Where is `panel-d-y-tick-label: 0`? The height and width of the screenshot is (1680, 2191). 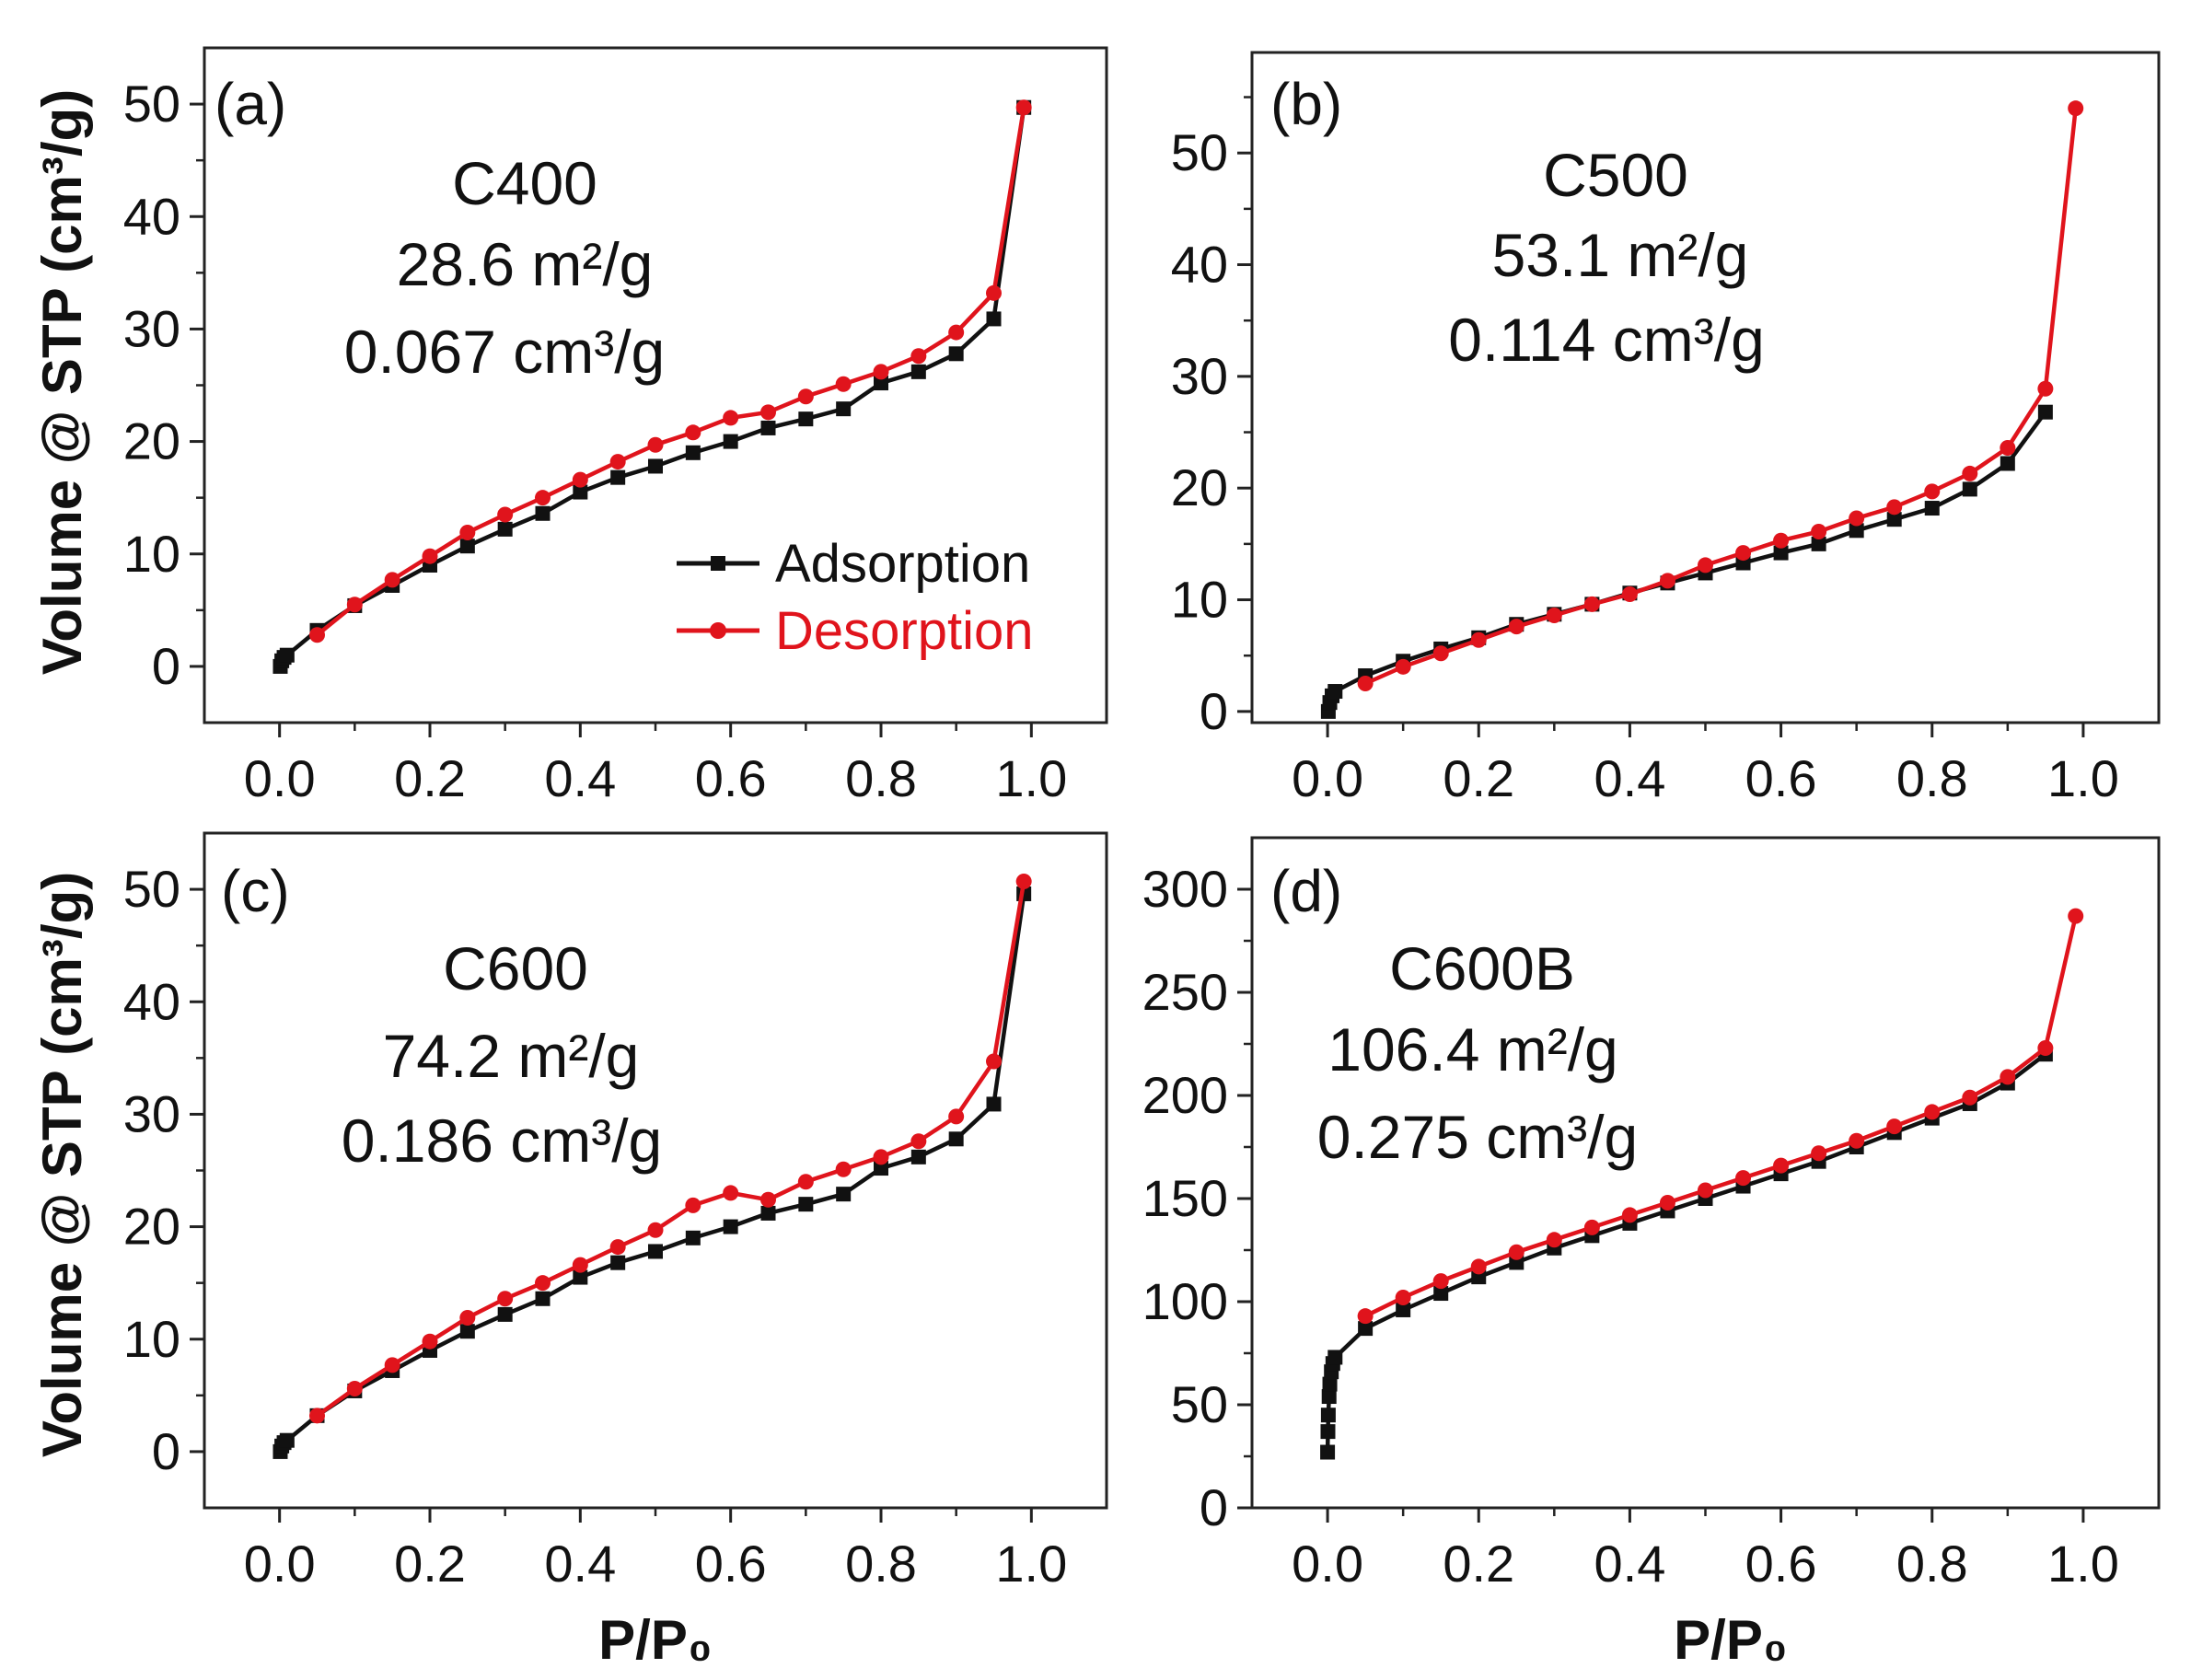 panel-d-y-tick-label: 0 is located at coordinates (1214, 1507).